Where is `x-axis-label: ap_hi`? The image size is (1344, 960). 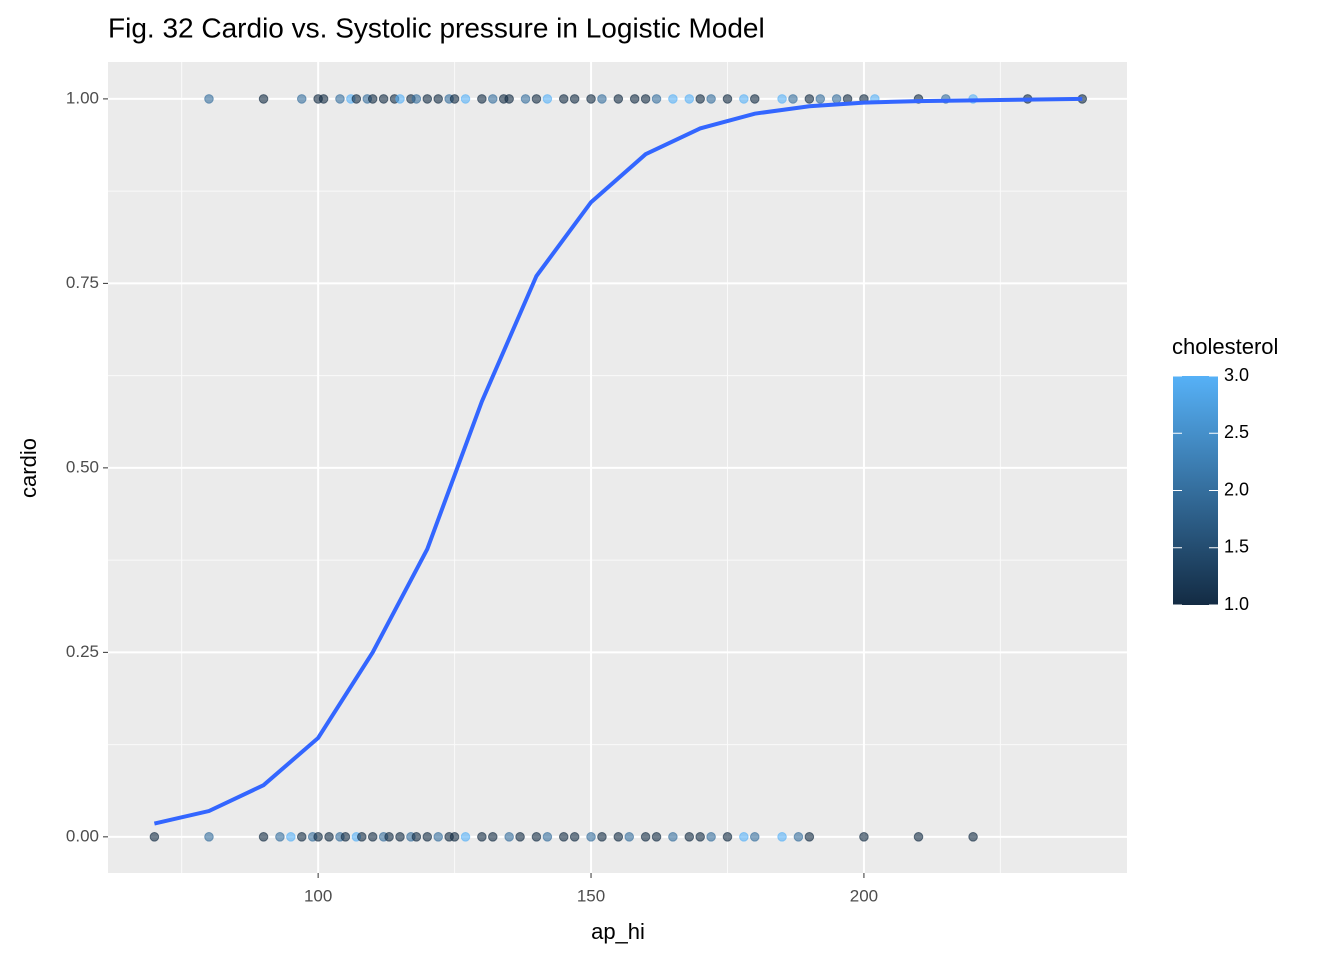
x-axis-label: ap_hi is located at coordinates (618, 931).